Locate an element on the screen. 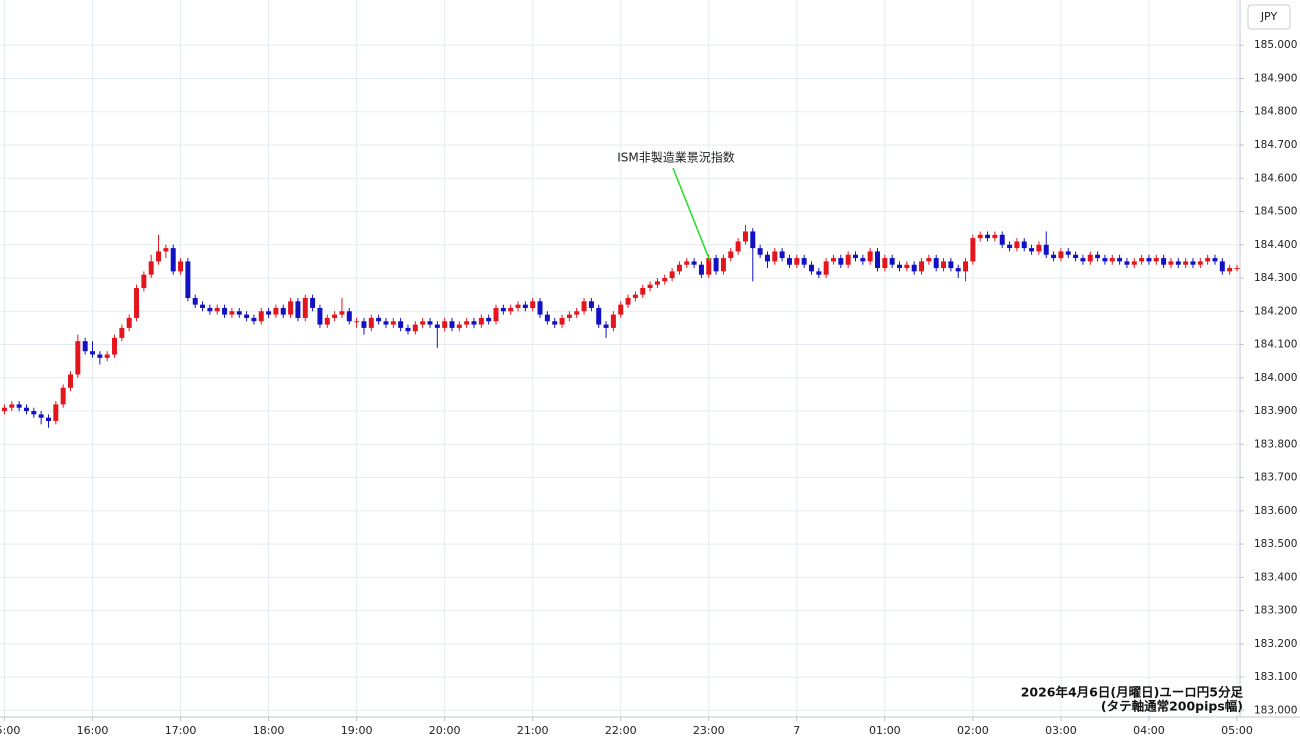 The width and height of the screenshot is (1300, 745). x-tick-label: 05:00 is located at coordinates (1237, 730).